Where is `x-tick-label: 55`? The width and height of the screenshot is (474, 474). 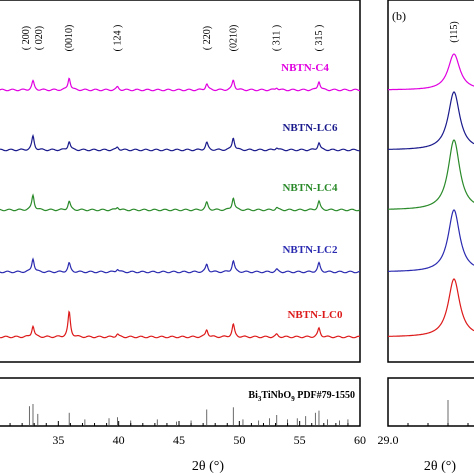 x-tick-label: 55 is located at coordinates (300, 440).